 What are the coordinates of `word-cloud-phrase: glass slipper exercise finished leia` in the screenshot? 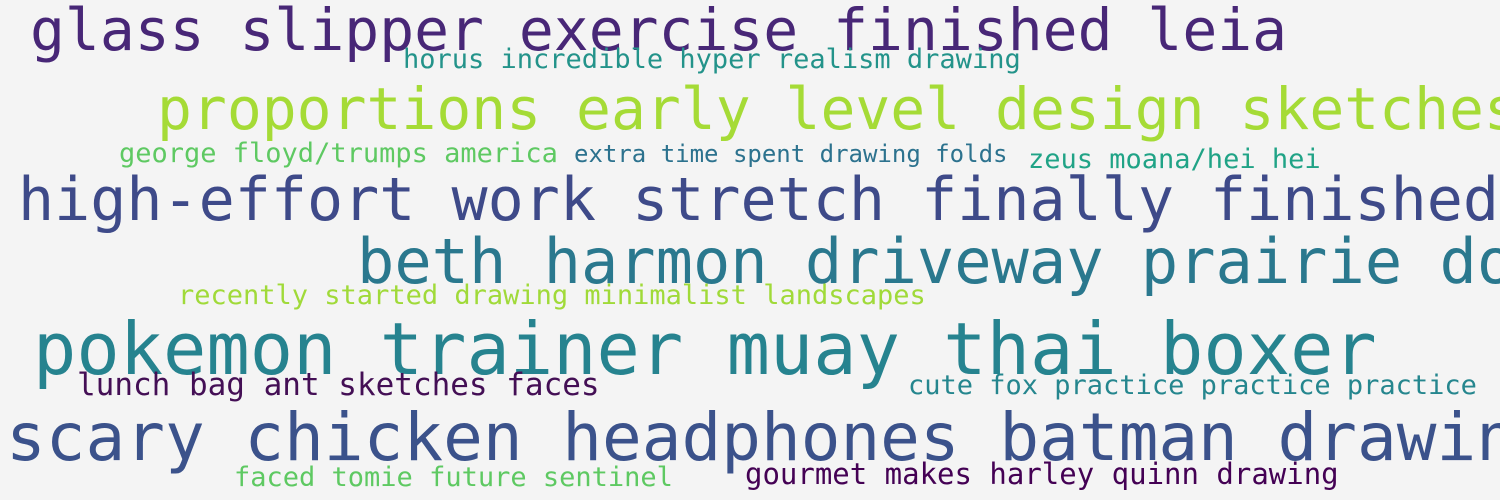 It's located at (659, 32).